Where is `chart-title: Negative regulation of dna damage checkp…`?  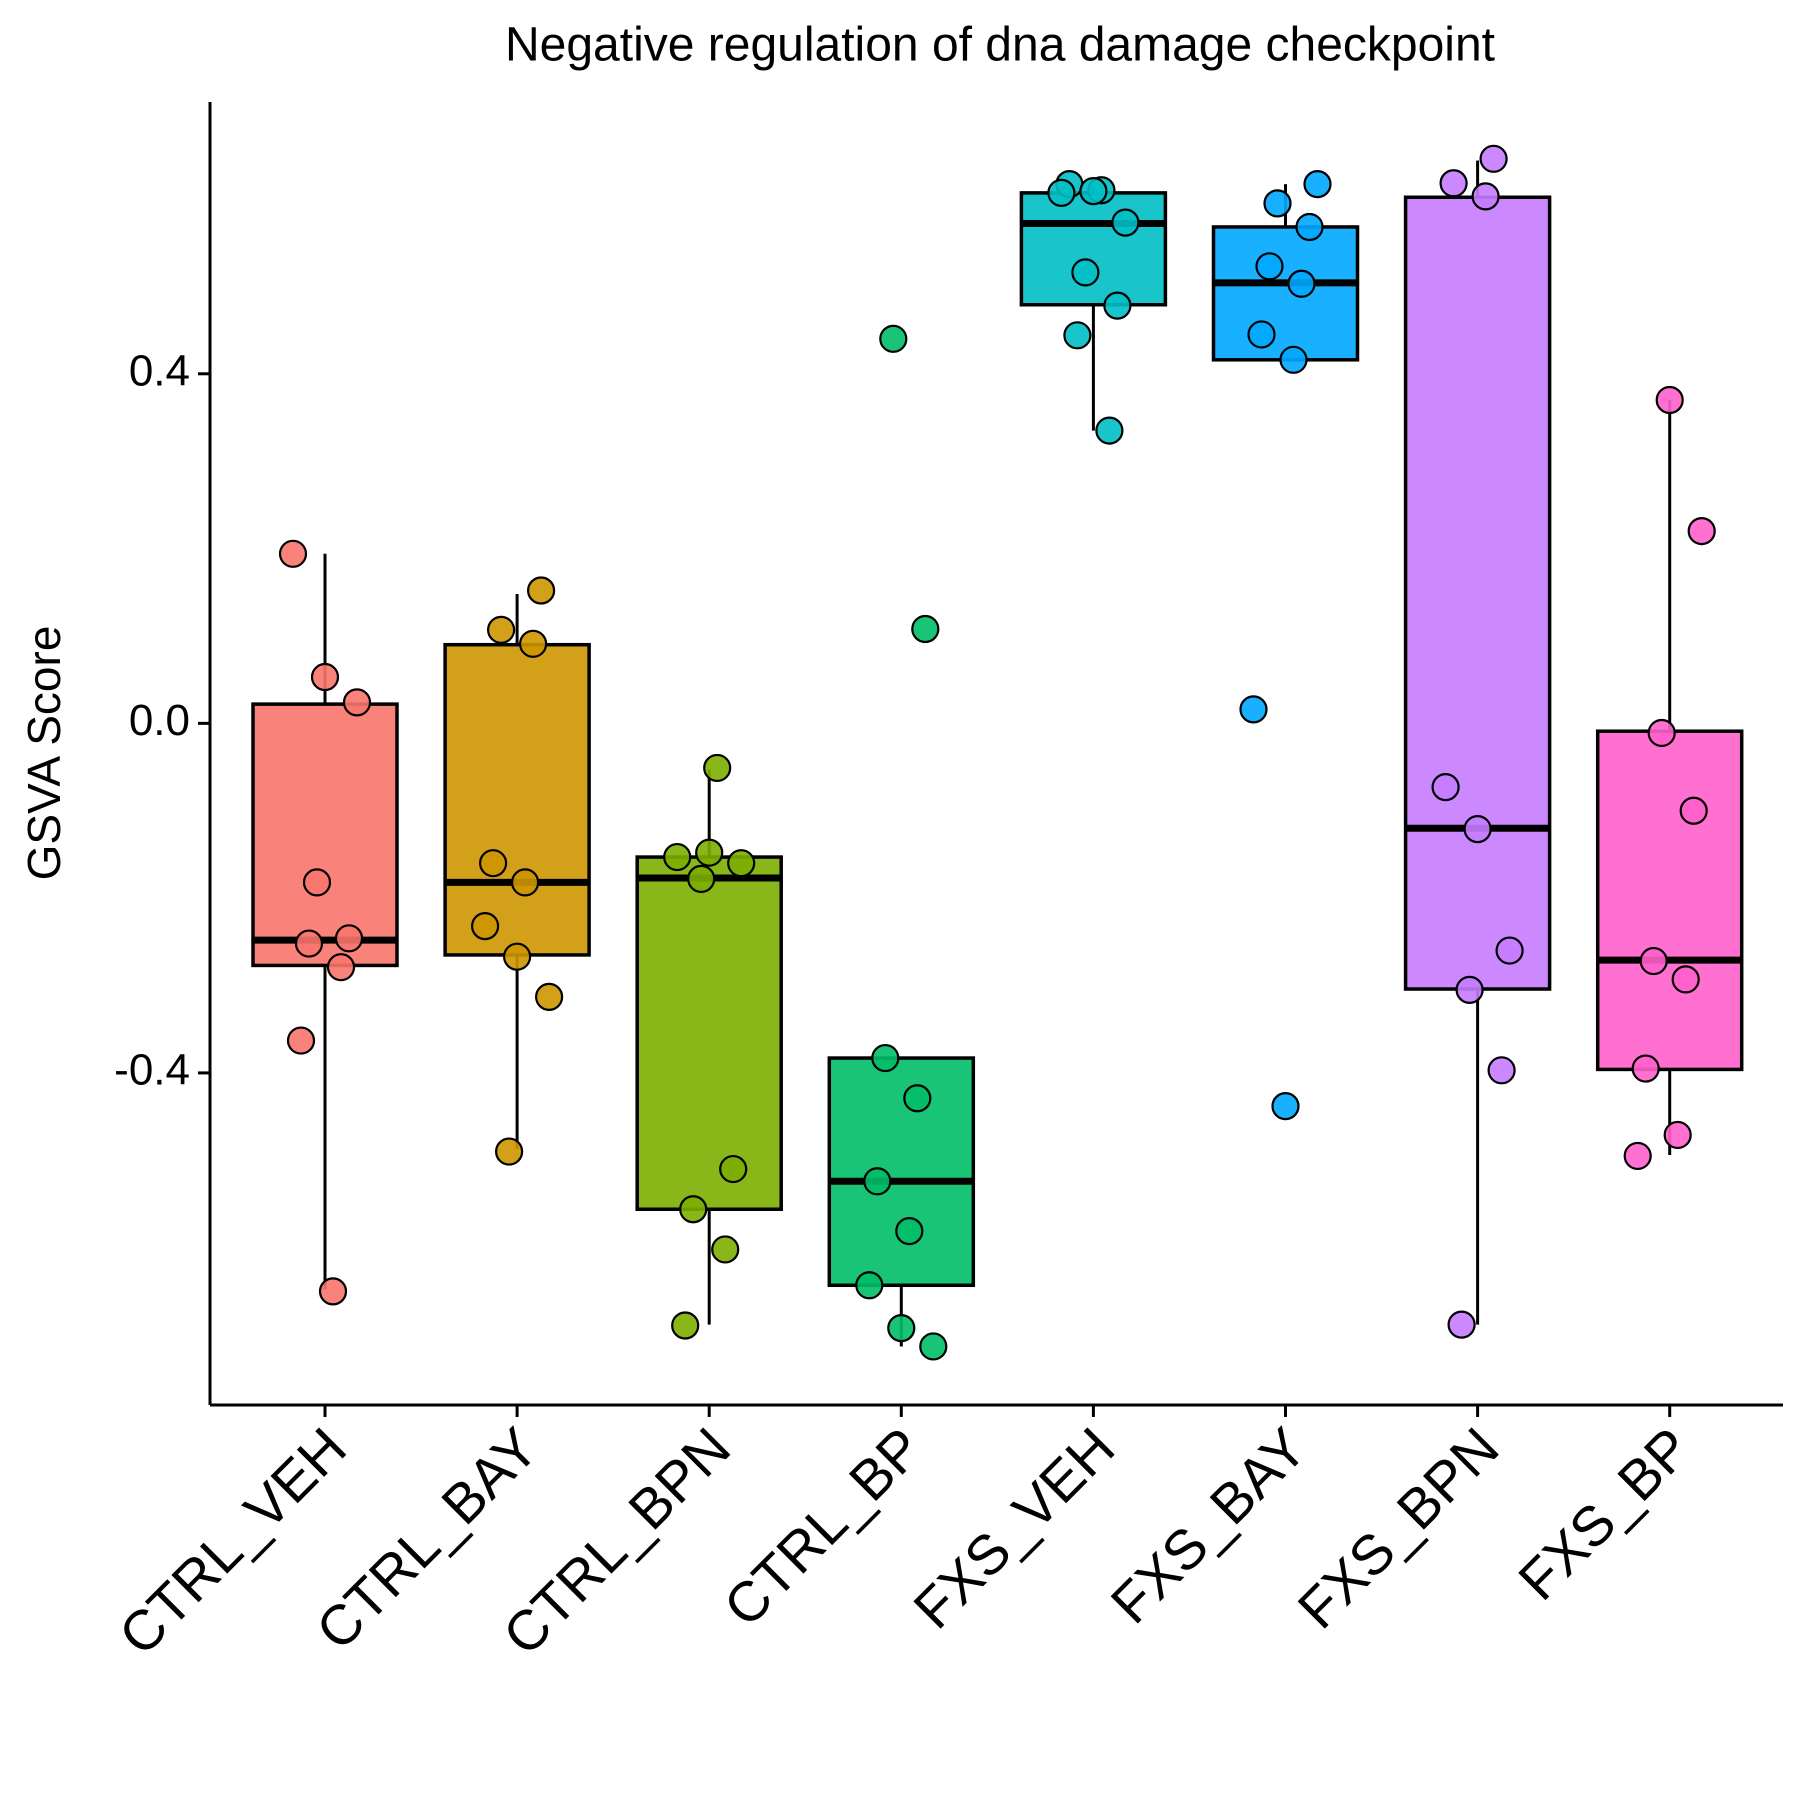 chart-title: Negative regulation of dna damage checkp… is located at coordinates (1000, 45).